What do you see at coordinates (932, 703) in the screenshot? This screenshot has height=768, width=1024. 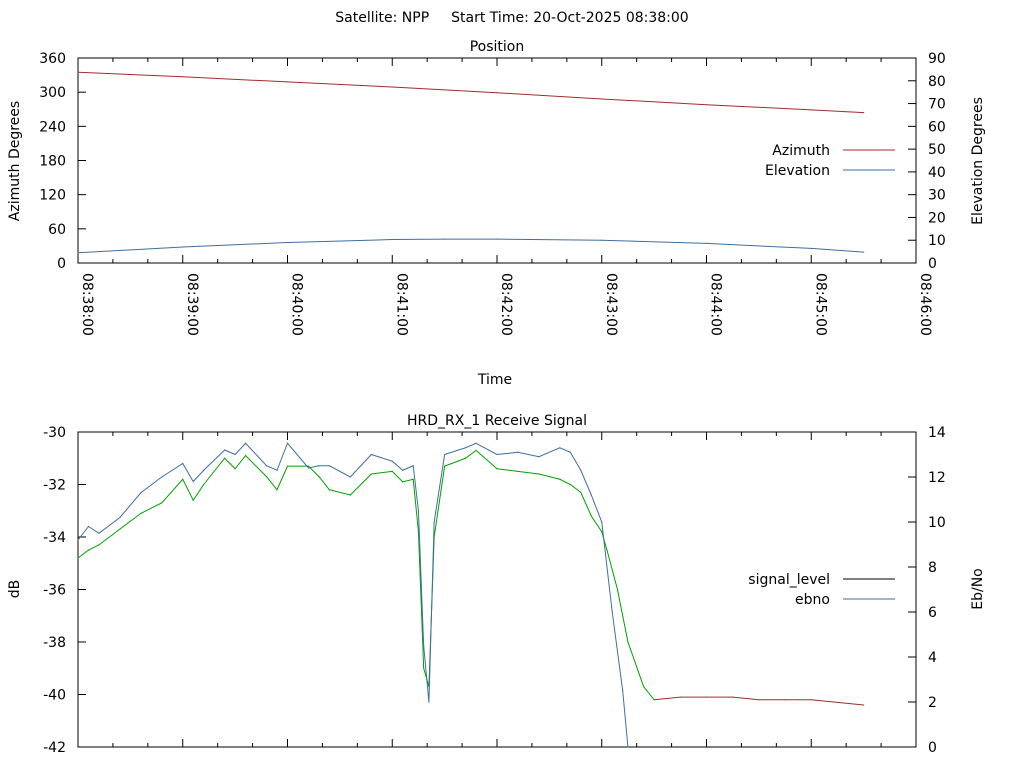 I see `y2-tick-label: 2` at bounding box center [932, 703].